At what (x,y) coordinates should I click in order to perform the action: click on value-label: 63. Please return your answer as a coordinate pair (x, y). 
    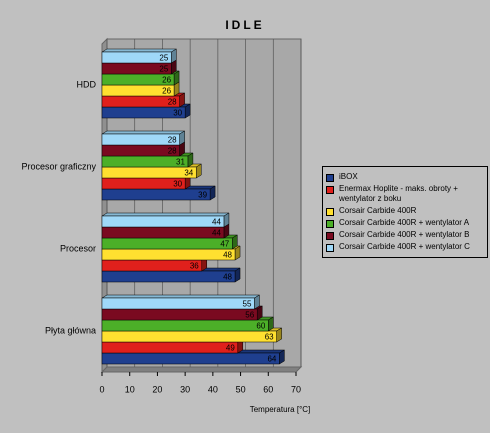
    Looking at the image, I should click on (269, 337).